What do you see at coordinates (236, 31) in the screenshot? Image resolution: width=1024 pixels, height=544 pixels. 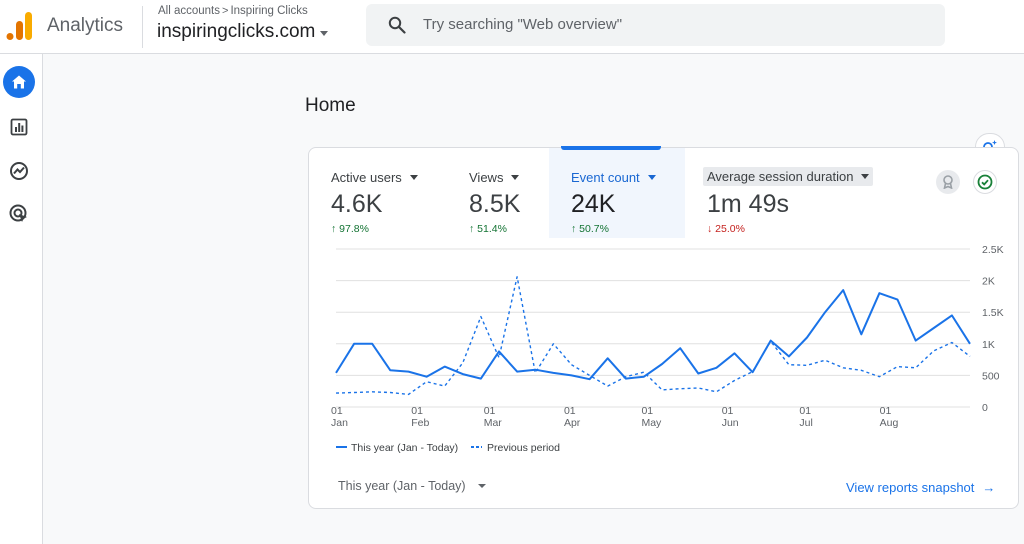 I see `property-name: inspiringclicks.com` at bounding box center [236, 31].